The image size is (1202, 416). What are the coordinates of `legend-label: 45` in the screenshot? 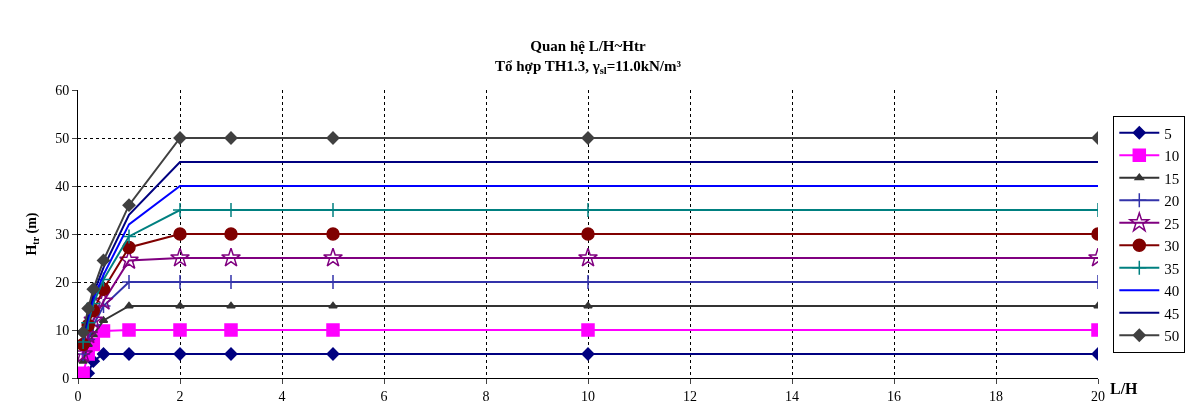 It's located at (1172, 313).